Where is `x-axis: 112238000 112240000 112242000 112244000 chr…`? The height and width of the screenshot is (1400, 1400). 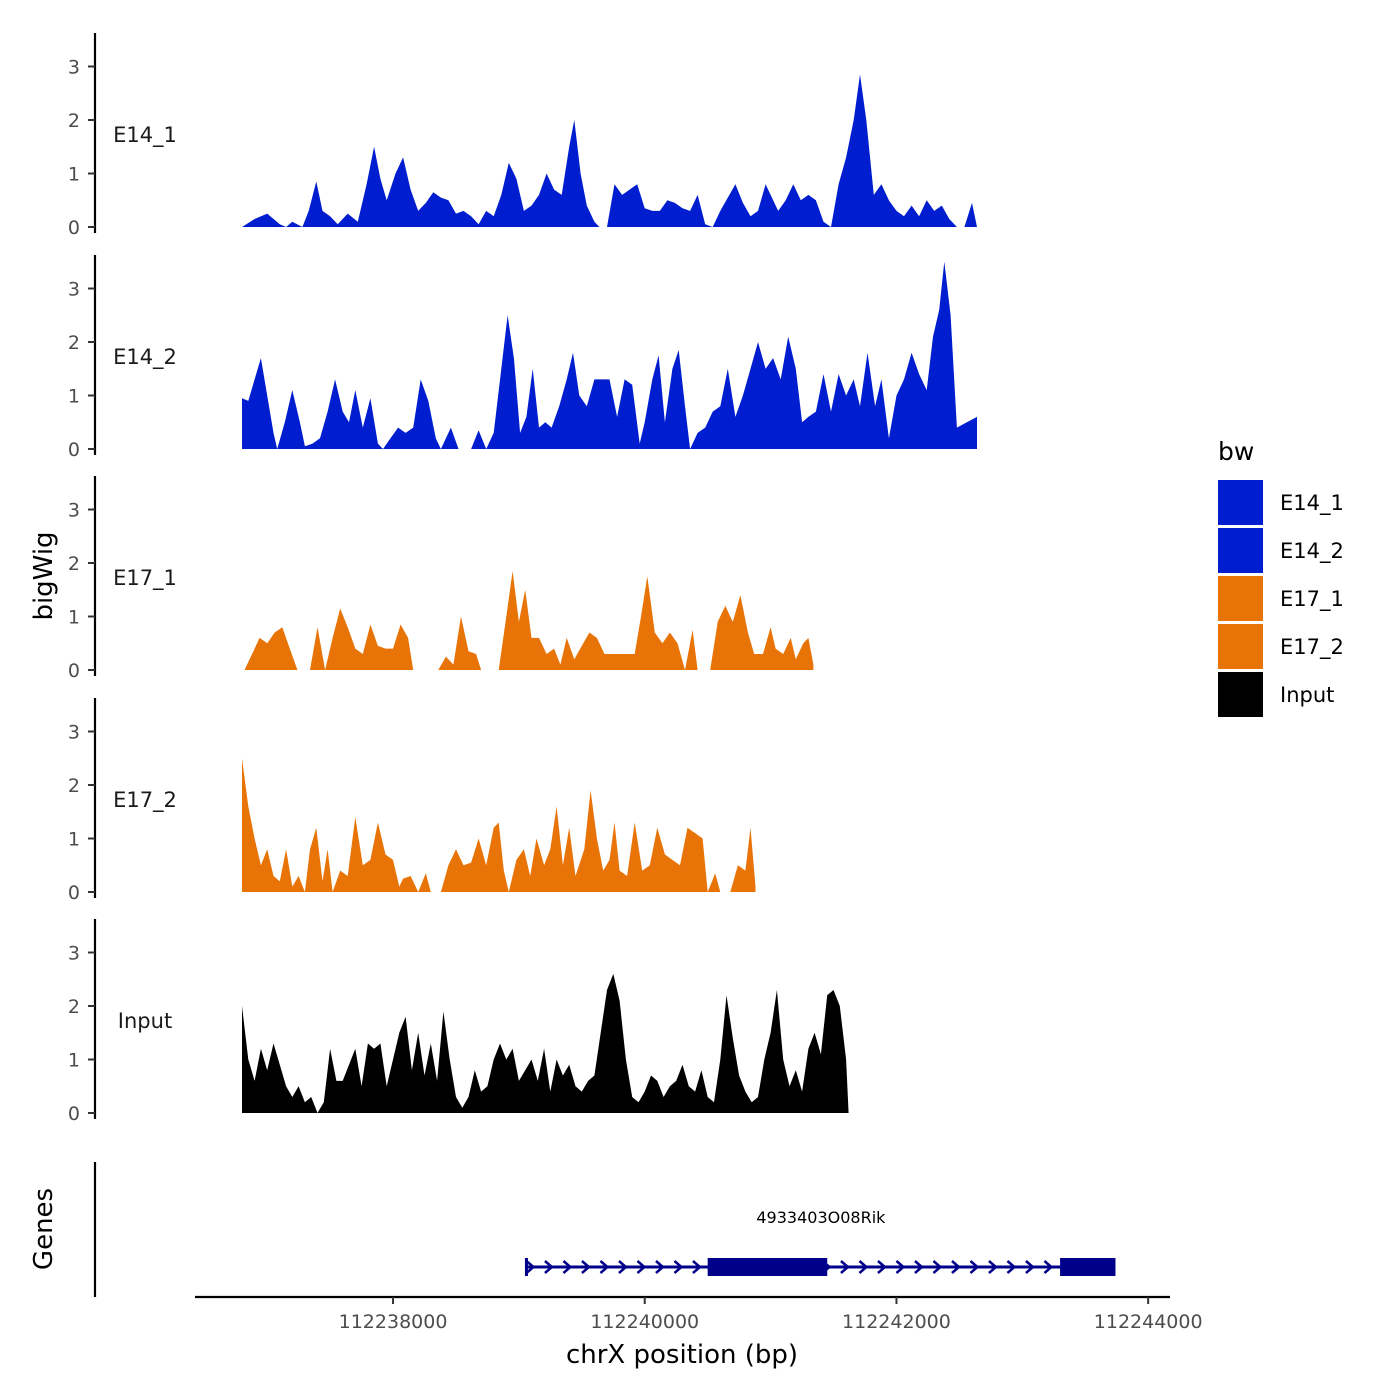
x-axis: 112238000 112240000 112242000 112244000 chr… is located at coordinates (699, 1332).